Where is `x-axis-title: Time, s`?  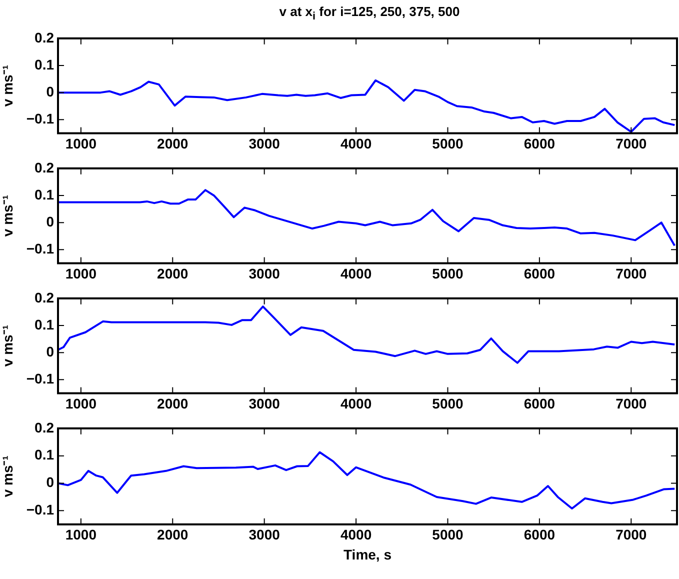
x-axis-title: Time, s is located at coordinates (368, 554).